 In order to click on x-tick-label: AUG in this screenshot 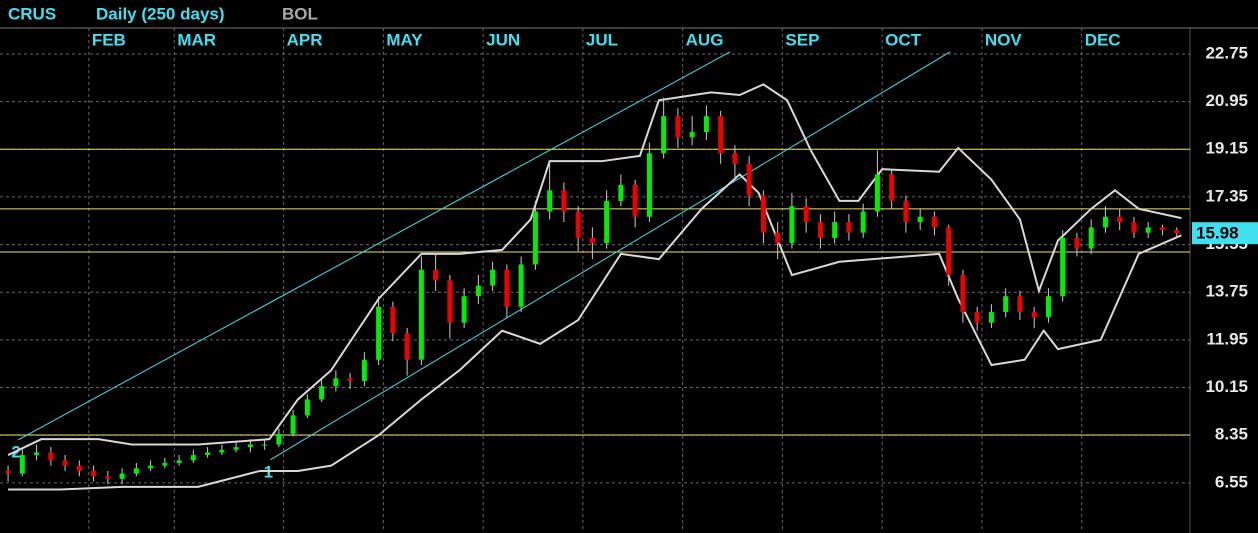, I will do `click(705, 39)`.